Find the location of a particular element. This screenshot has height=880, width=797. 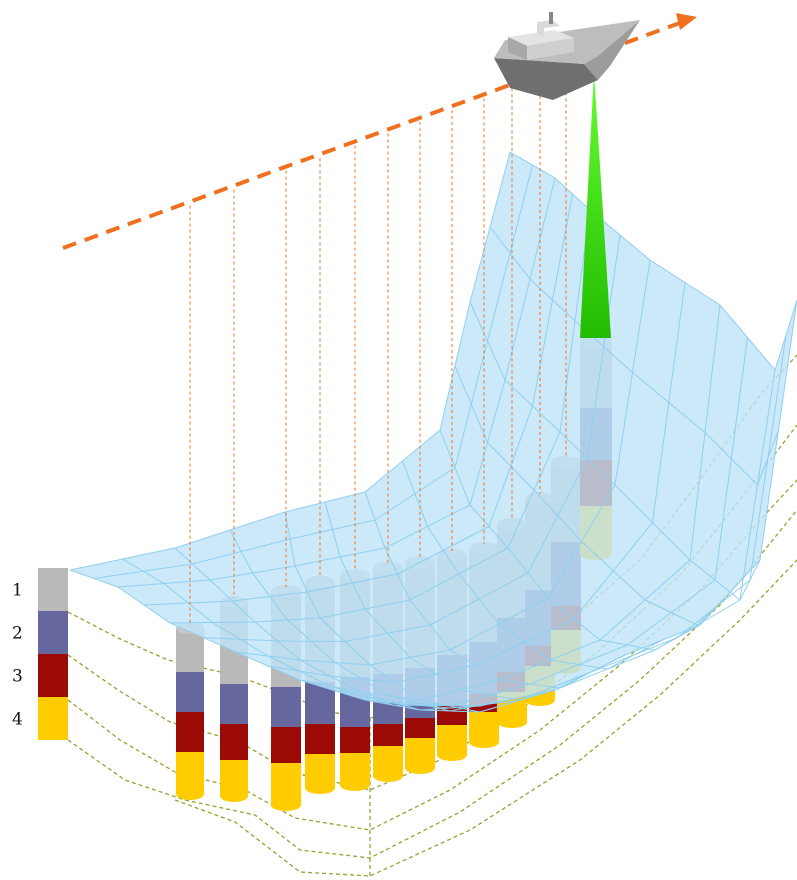

sediment-core is located at coordinates (190, 711).